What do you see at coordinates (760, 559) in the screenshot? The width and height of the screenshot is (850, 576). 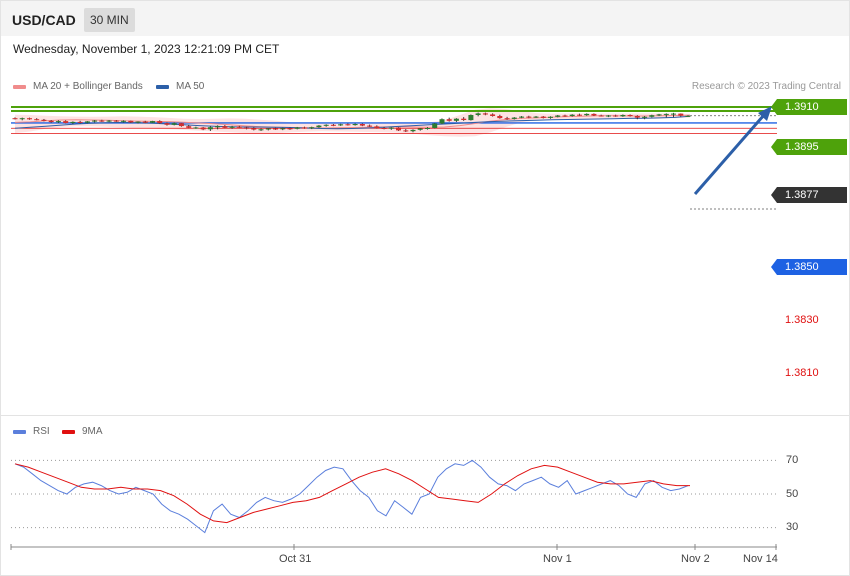 I see `x-label-nov14: Nov 14` at bounding box center [760, 559].